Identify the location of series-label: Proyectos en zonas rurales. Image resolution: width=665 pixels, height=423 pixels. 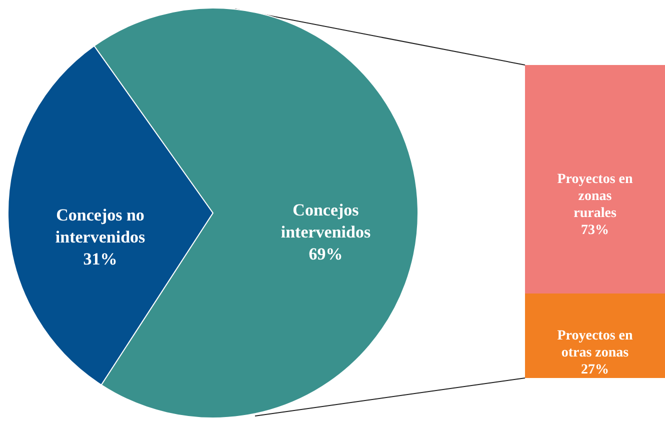
(595, 197).